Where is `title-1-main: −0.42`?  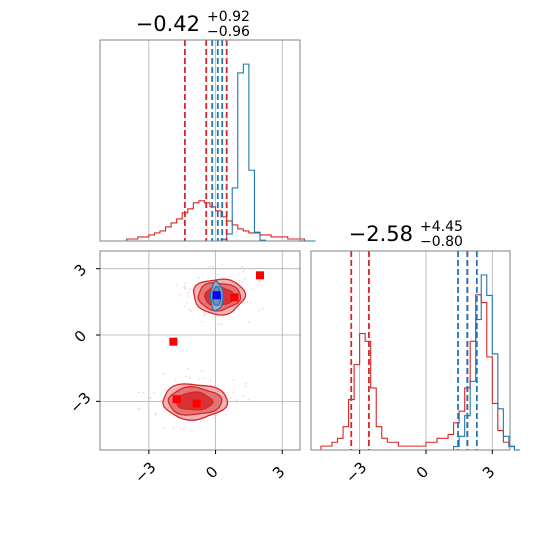 title-1-main: −0.42 is located at coordinates (168, 24).